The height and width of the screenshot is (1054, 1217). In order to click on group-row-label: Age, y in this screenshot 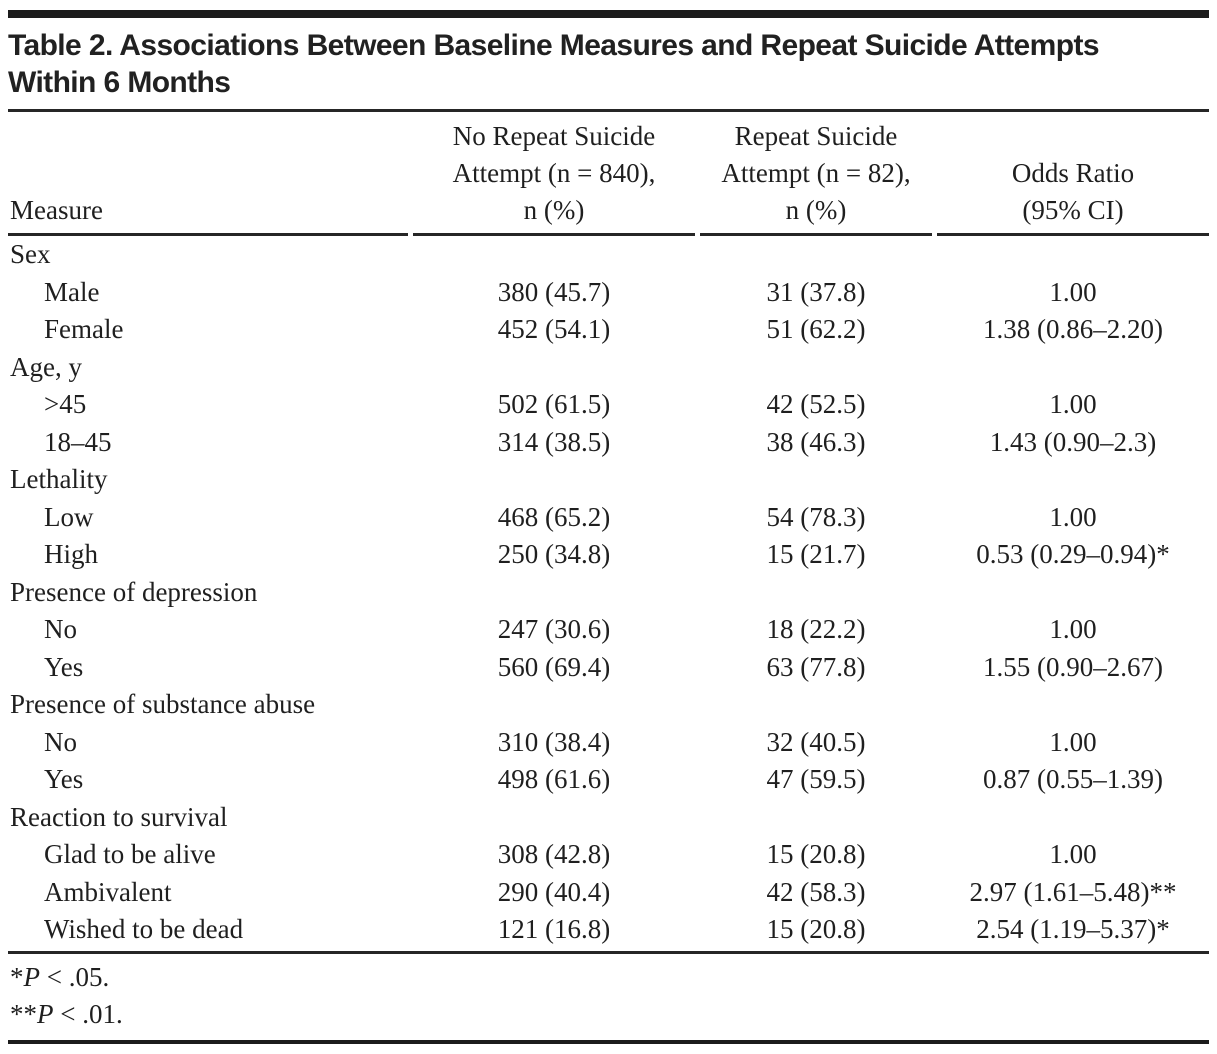, I will do `click(46, 366)`.